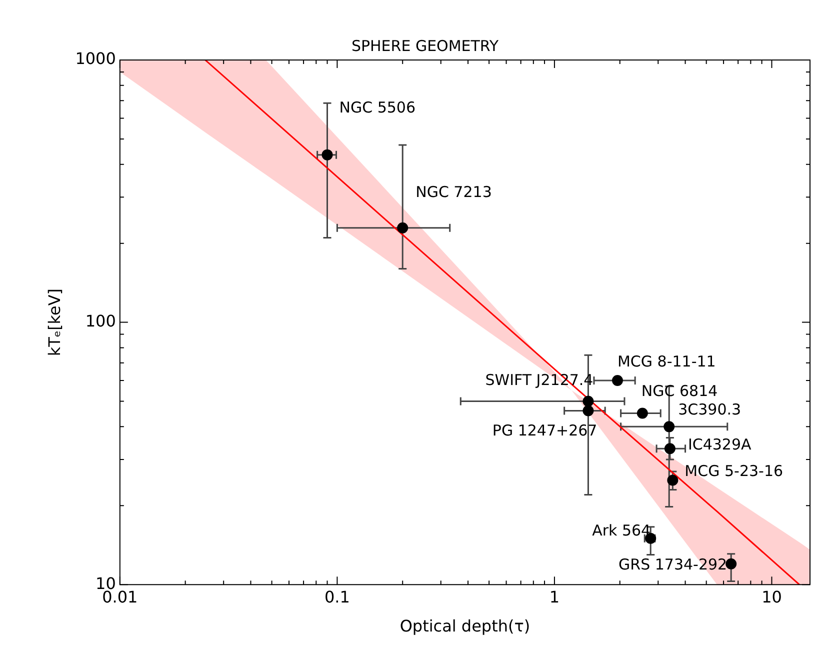 The width and height of the screenshot is (840, 655). I want to click on annotation: GRS 1734-292, so click(673, 565).